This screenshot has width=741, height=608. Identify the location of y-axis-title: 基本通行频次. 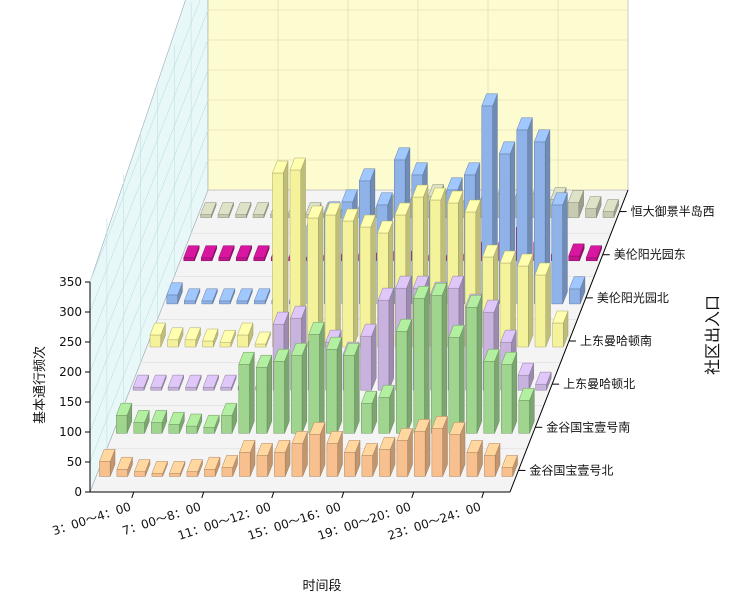
(40, 385).